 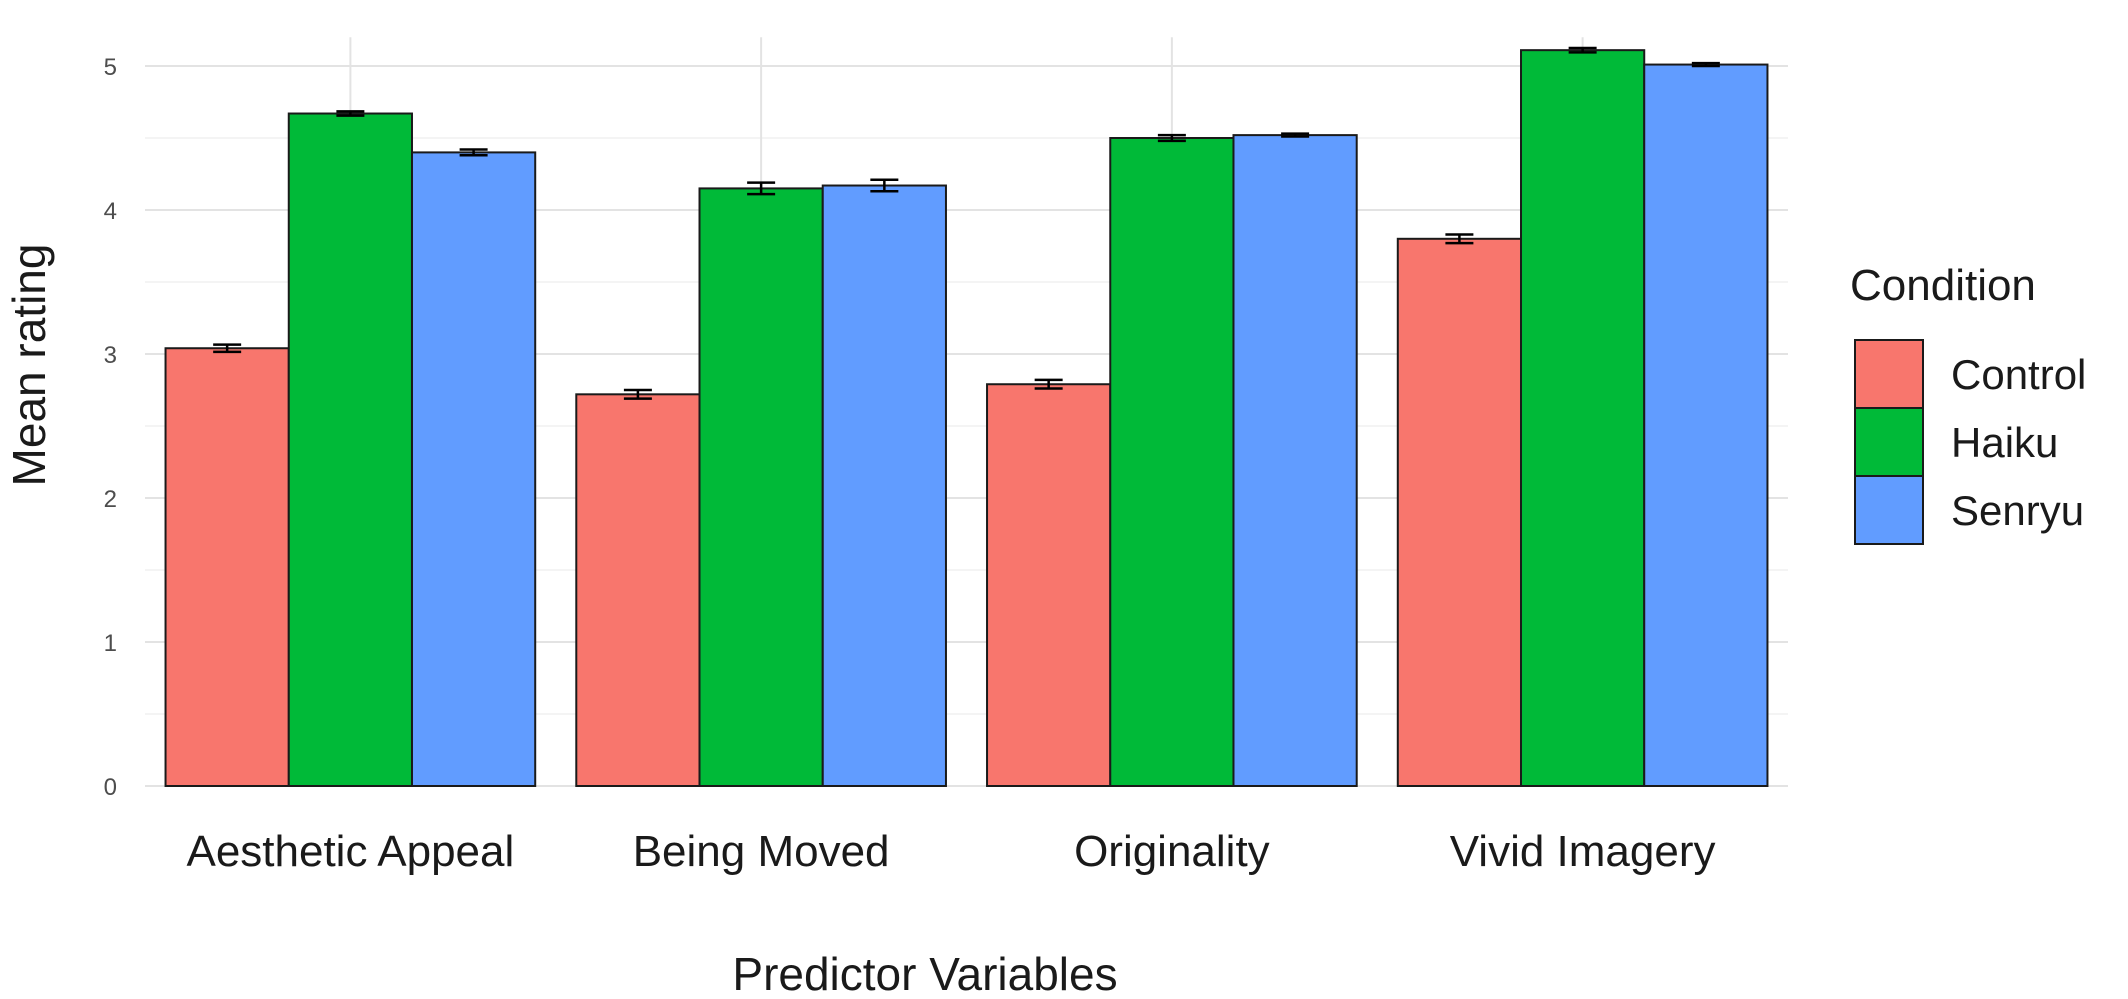 I want to click on legend: Condition Control Haiku Senryu, so click(x=1968, y=403).